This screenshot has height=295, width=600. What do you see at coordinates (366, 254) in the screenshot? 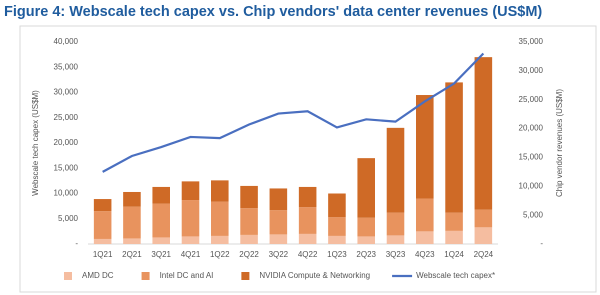
I see `x-tick-label: 2Q23` at bounding box center [366, 254].